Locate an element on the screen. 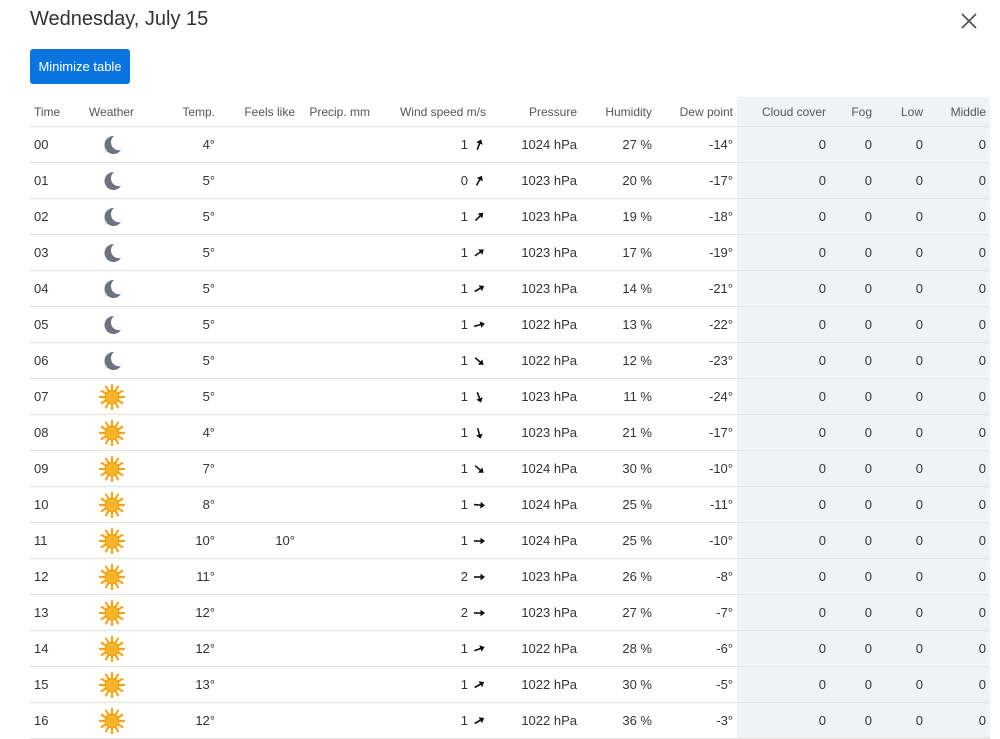  humidity-cell: 27 % is located at coordinates (618, 612).